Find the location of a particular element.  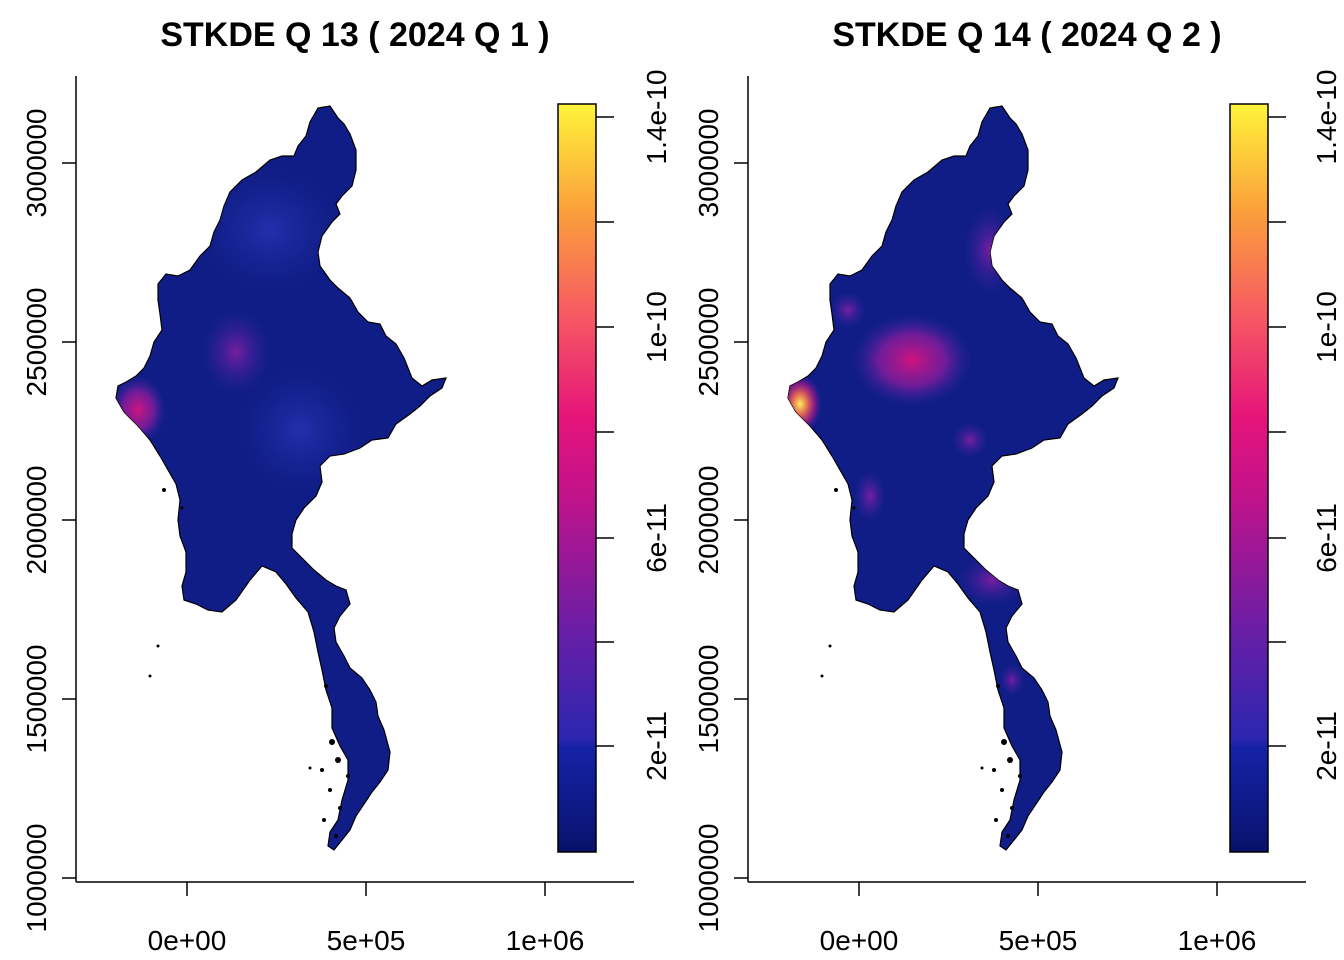

map-title: STKDE Q 13 ( 2024 Q 1 ) is located at coordinates (355, 35).